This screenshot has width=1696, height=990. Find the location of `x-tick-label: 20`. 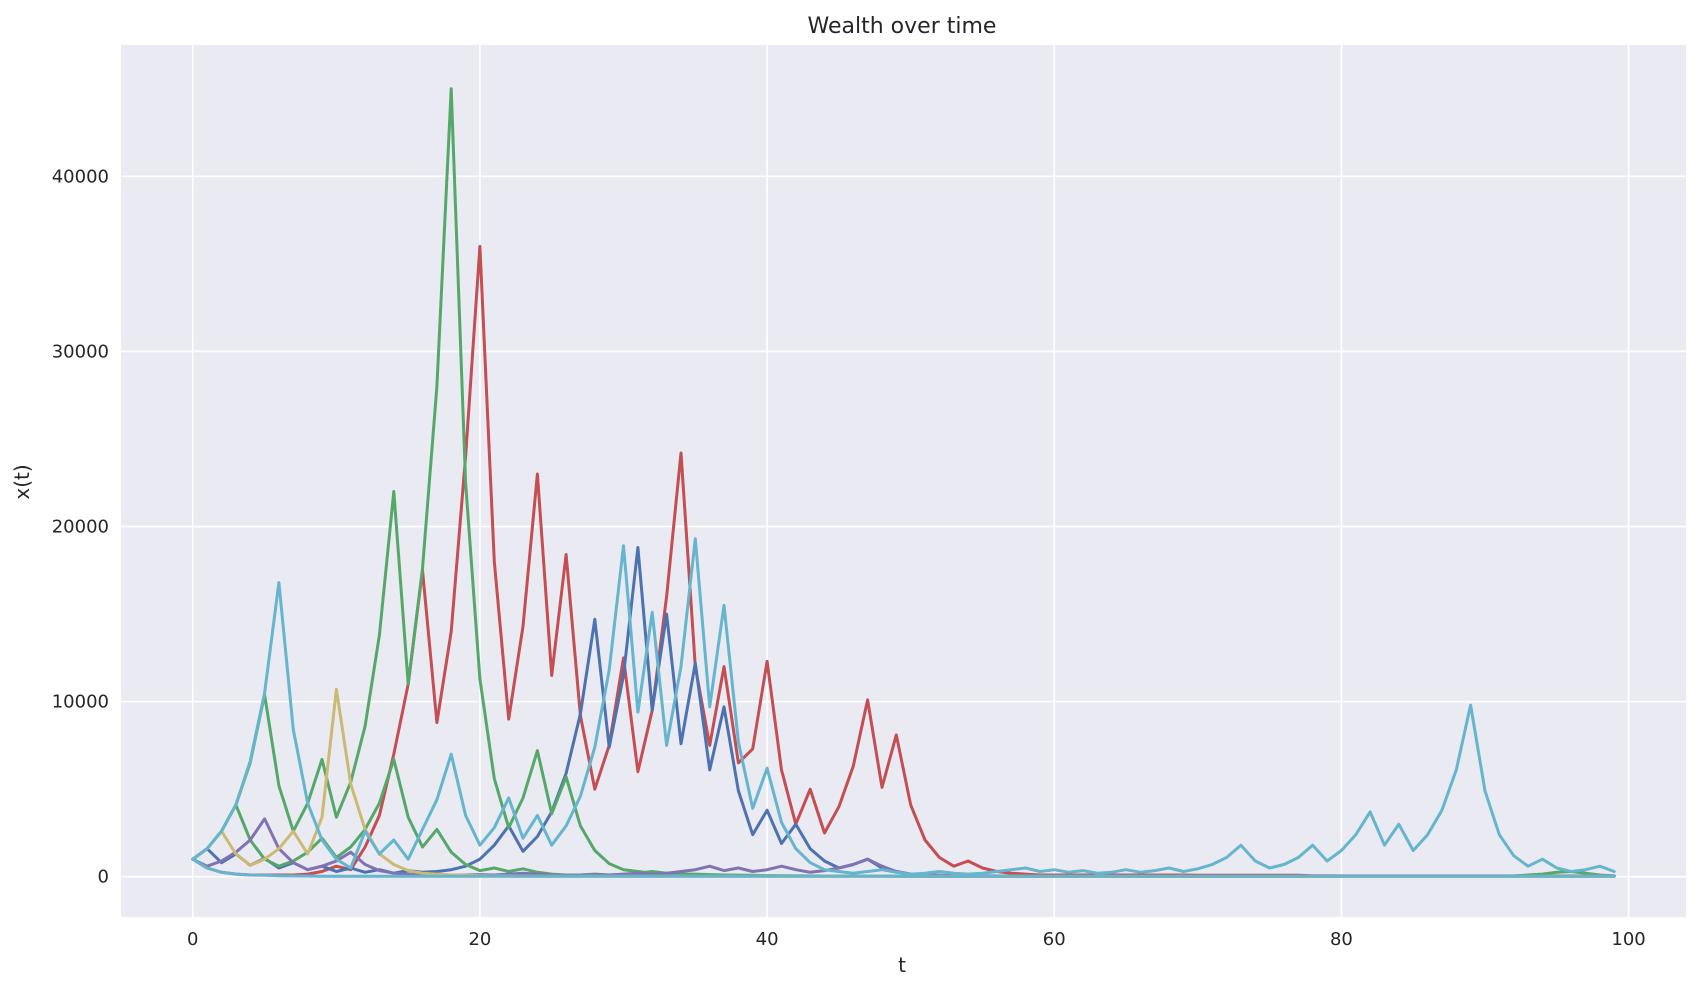

x-tick-label: 20 is located at coordinates (479, 939).